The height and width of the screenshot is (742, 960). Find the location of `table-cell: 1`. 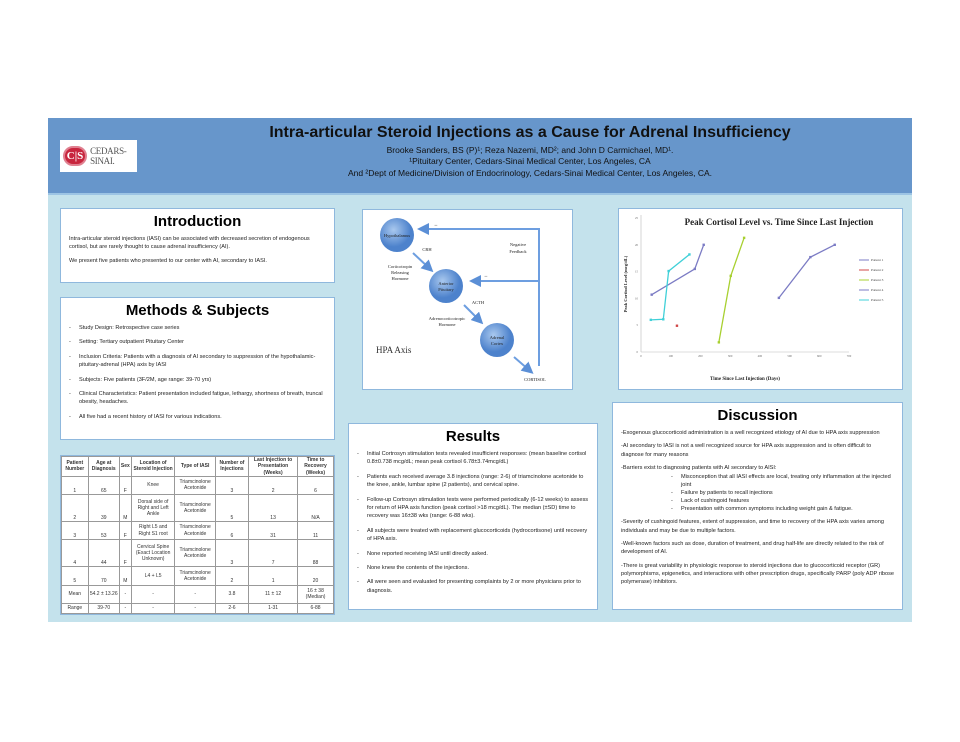

table-cell: 1 is located at coordinates (273, 576).